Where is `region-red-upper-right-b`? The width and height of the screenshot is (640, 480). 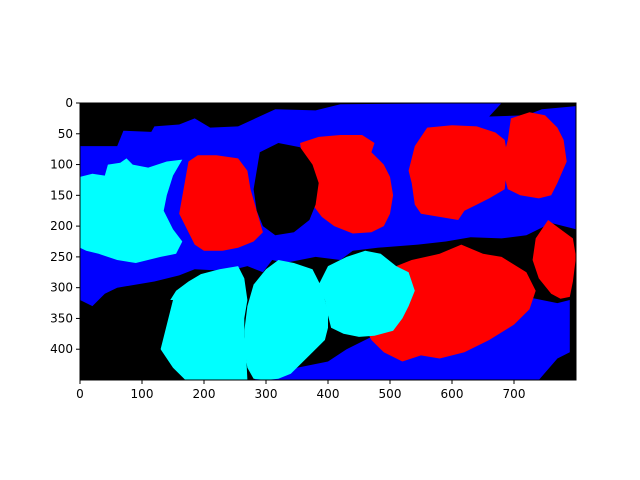
region-red-upper-right-b is located at coordinates (534, 155).